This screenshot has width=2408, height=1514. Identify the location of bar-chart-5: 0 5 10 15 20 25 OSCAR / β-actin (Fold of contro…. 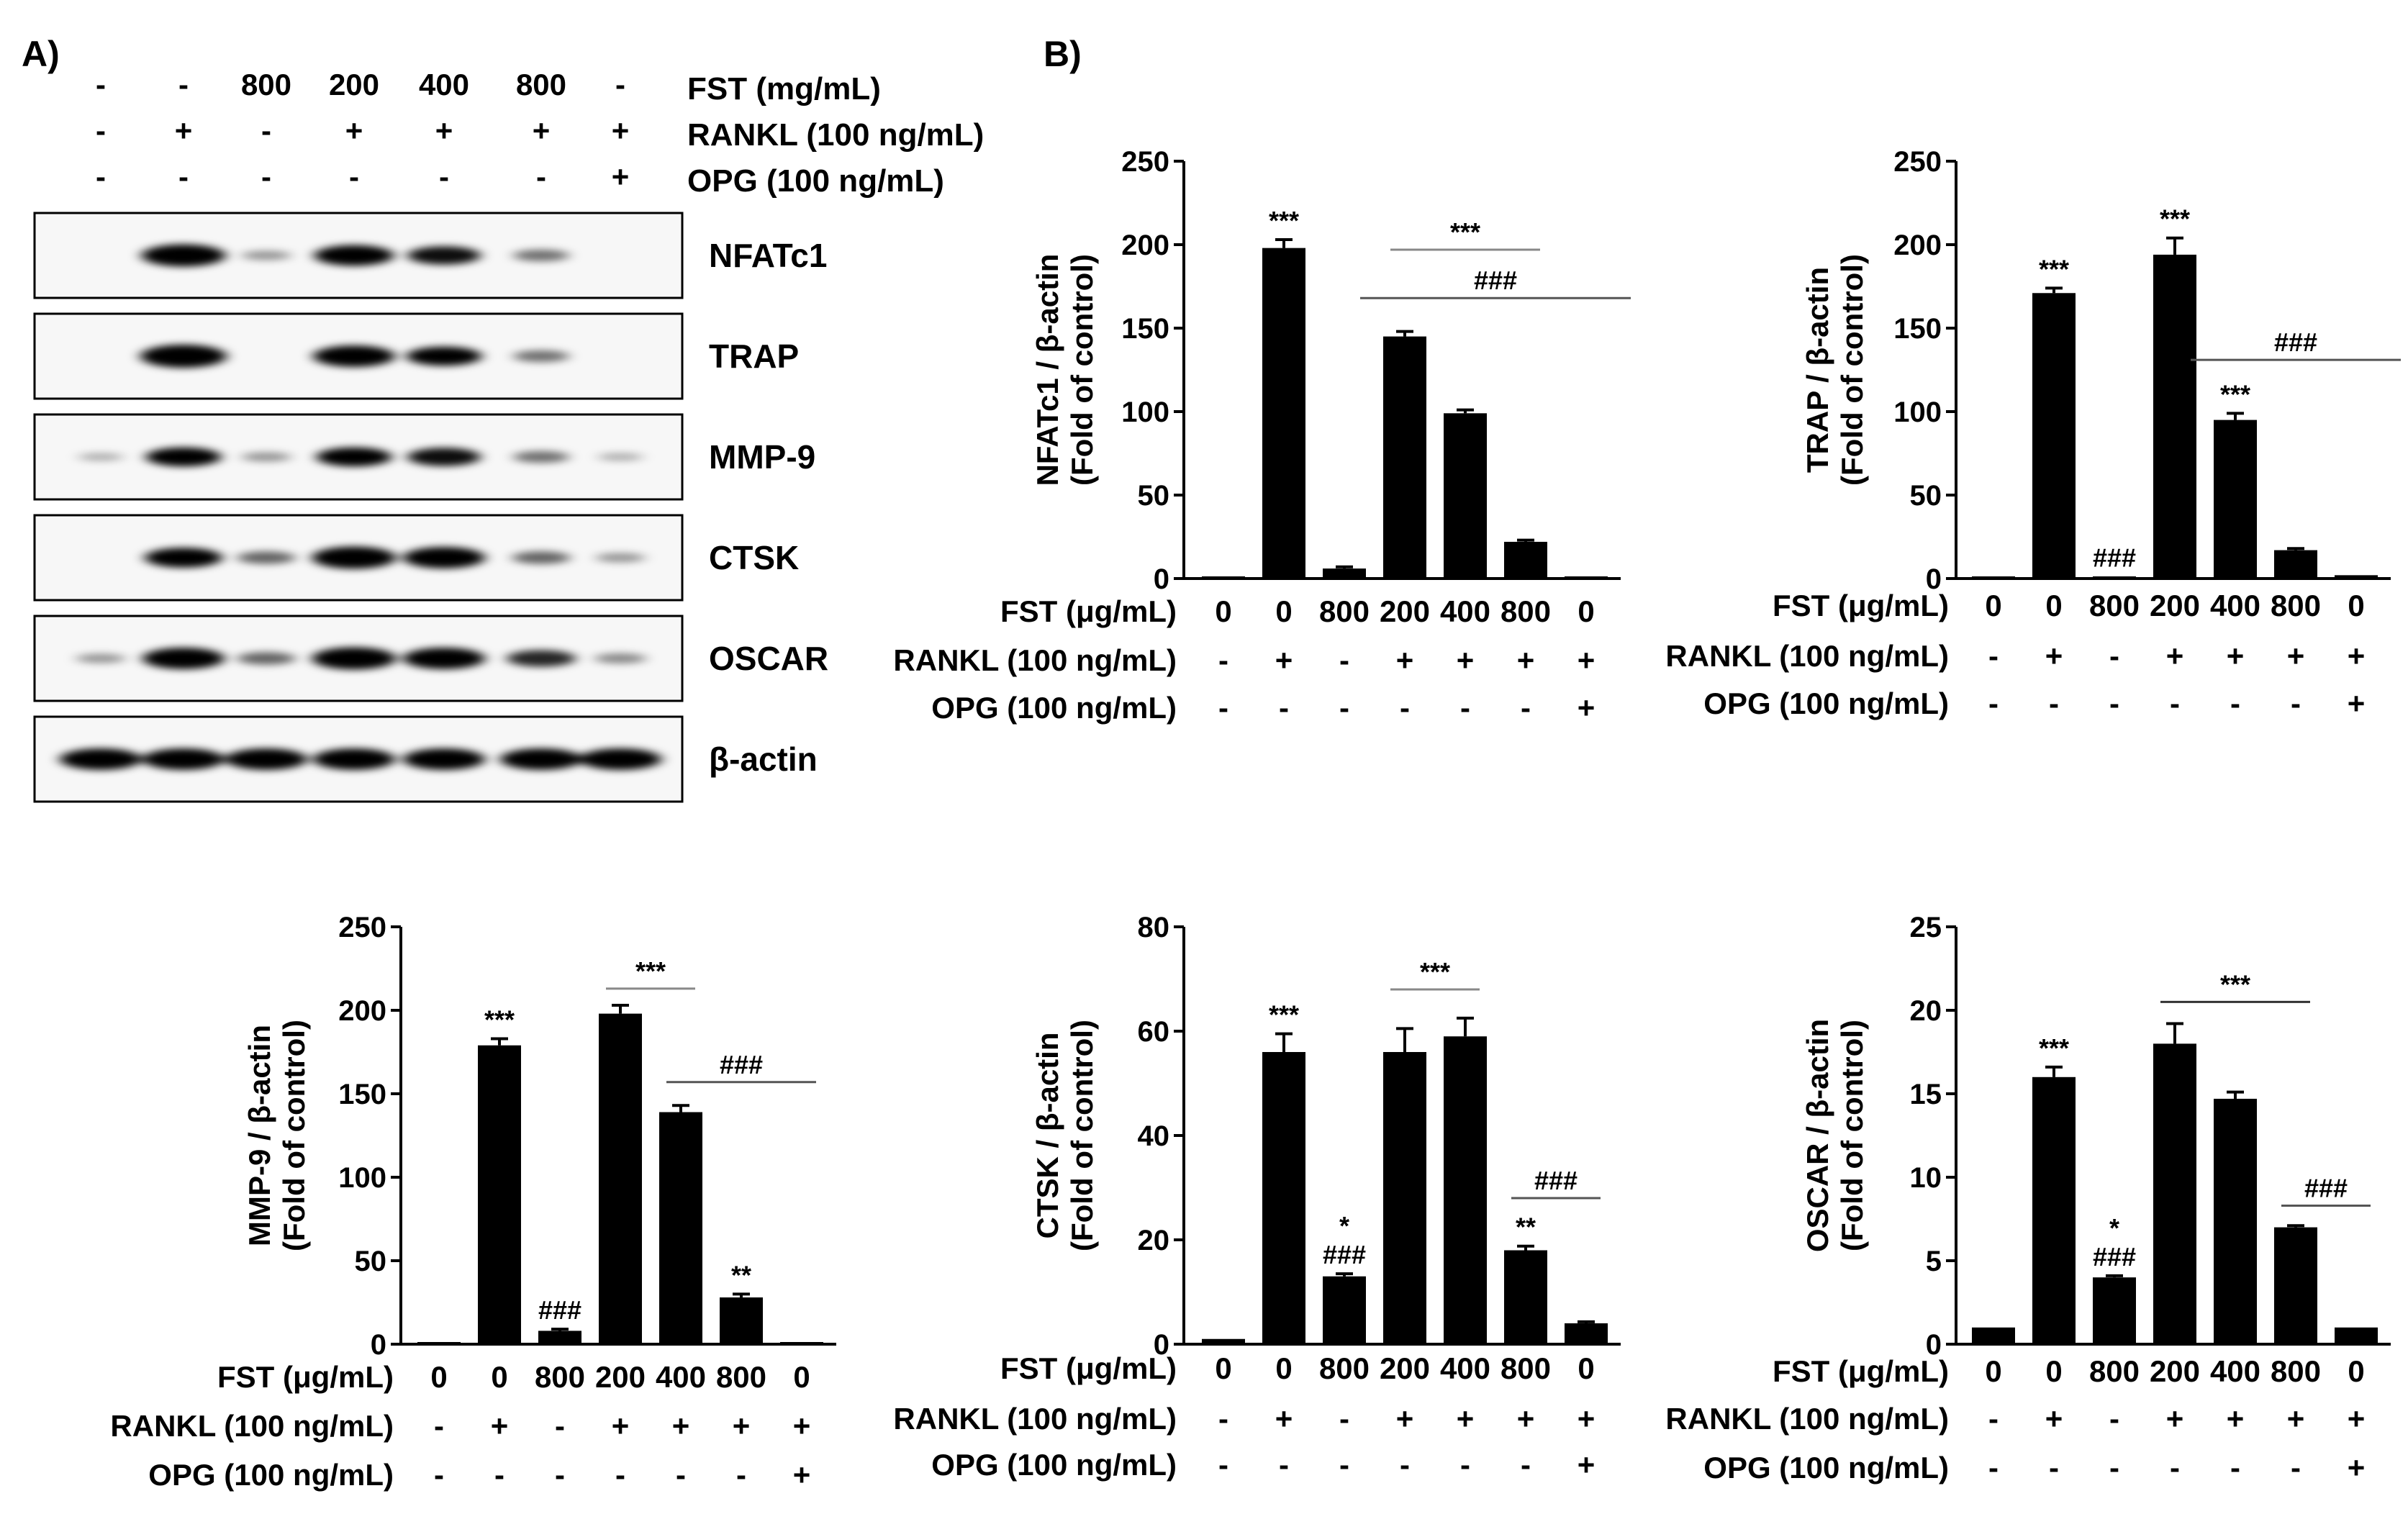
(2028, 1198).